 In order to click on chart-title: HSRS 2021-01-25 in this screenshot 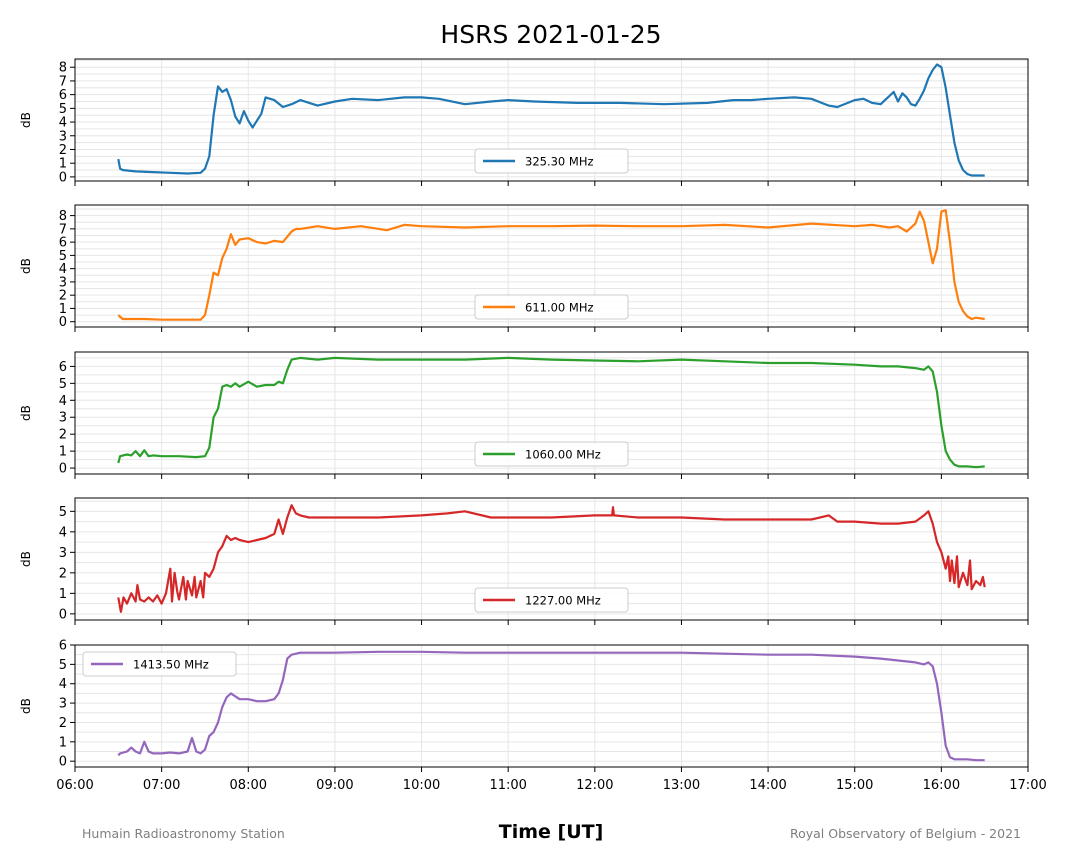, I will do `click(550, 34)`.